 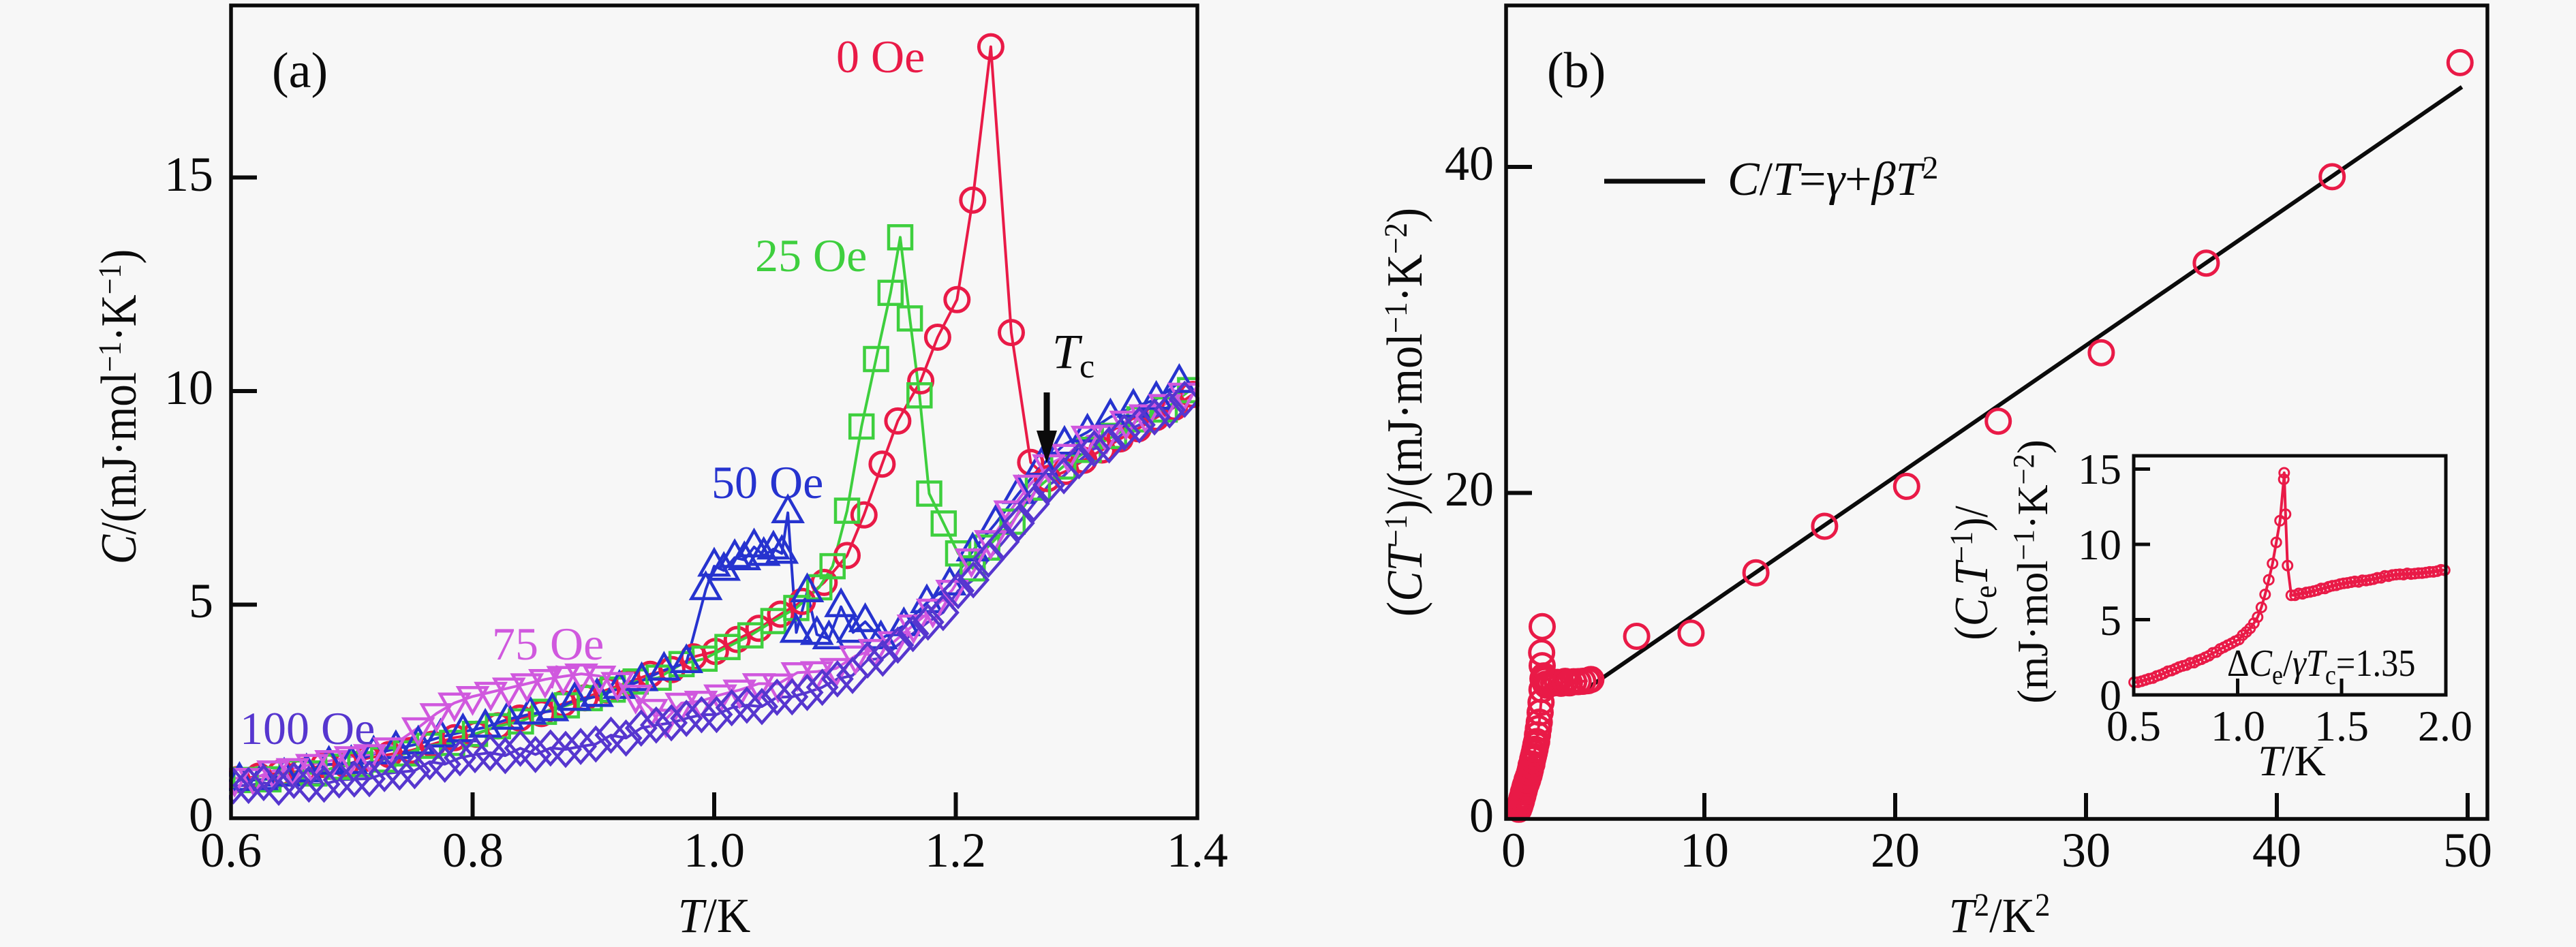 I want to click on svg-text: 0.5, so click(x=2133, y=726).